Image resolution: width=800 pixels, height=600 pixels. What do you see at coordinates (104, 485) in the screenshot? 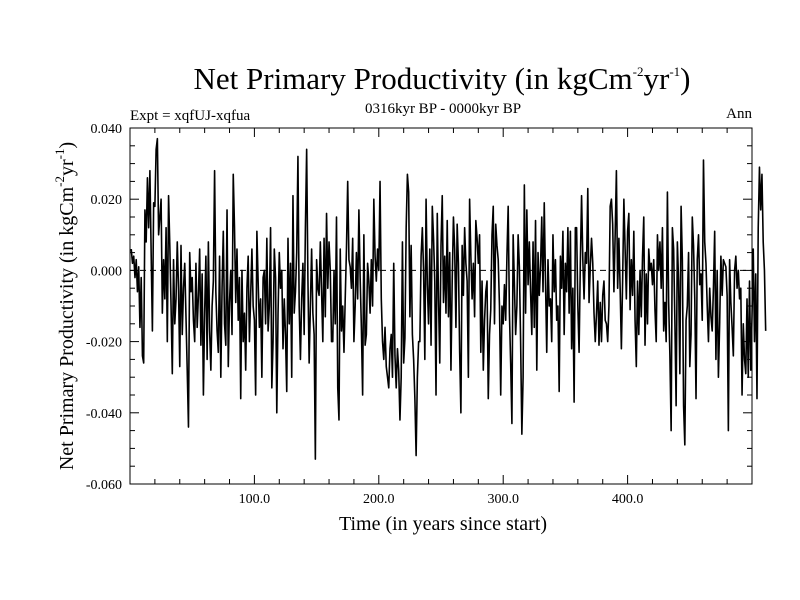
I see `y-tick-label: -0.060` at bounding box center [104, 485].